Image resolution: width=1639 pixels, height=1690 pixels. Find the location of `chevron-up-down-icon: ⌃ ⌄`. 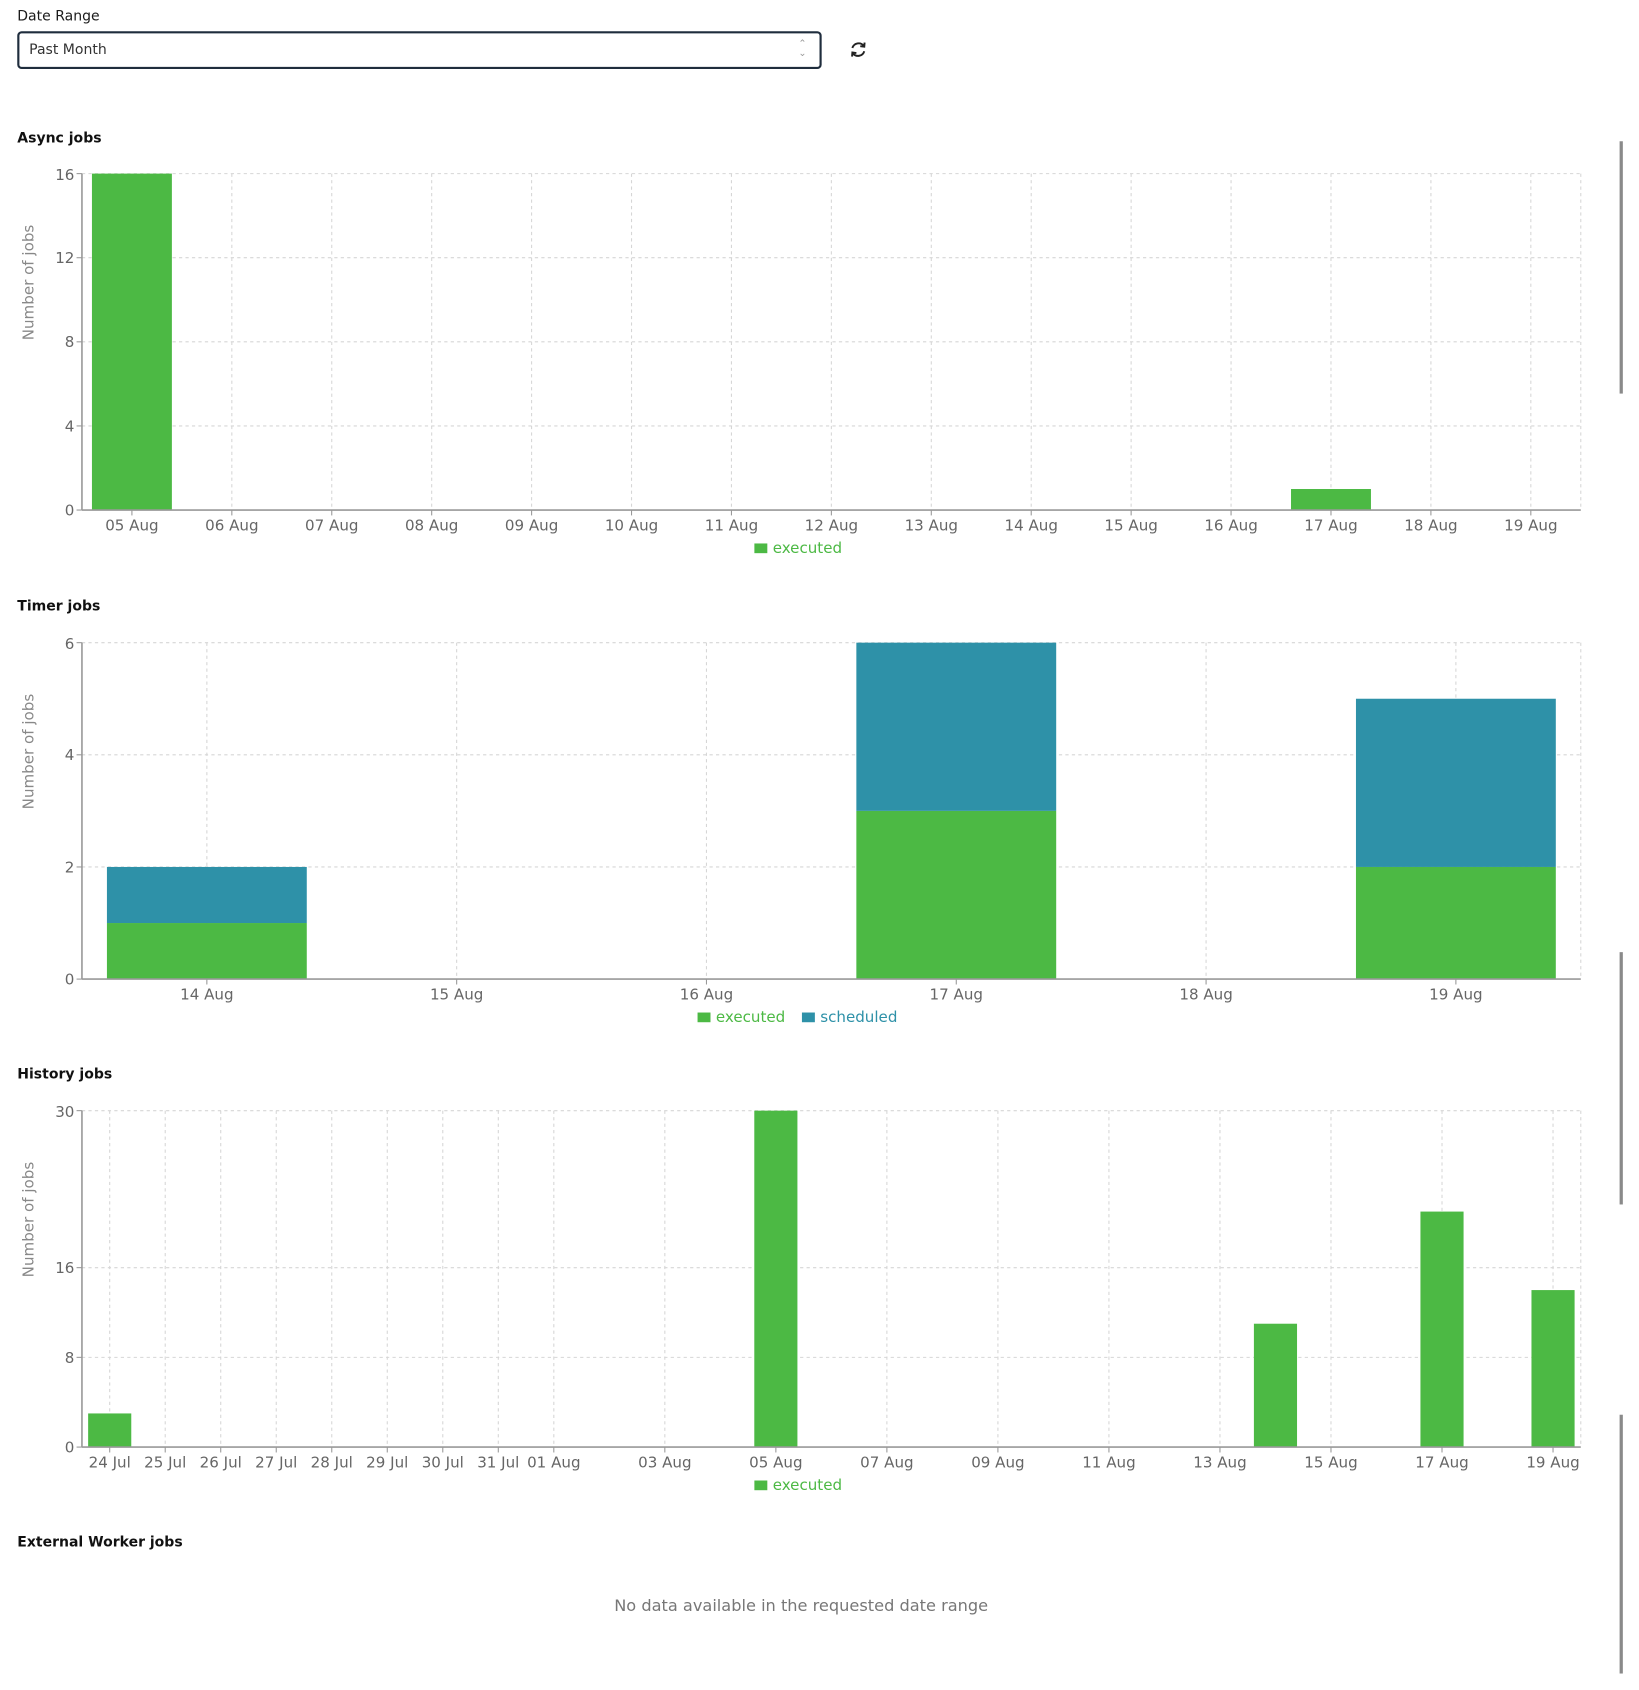

chevron-up-down-icon: ⌃ ⌄ is located at coordinates (802, 49).